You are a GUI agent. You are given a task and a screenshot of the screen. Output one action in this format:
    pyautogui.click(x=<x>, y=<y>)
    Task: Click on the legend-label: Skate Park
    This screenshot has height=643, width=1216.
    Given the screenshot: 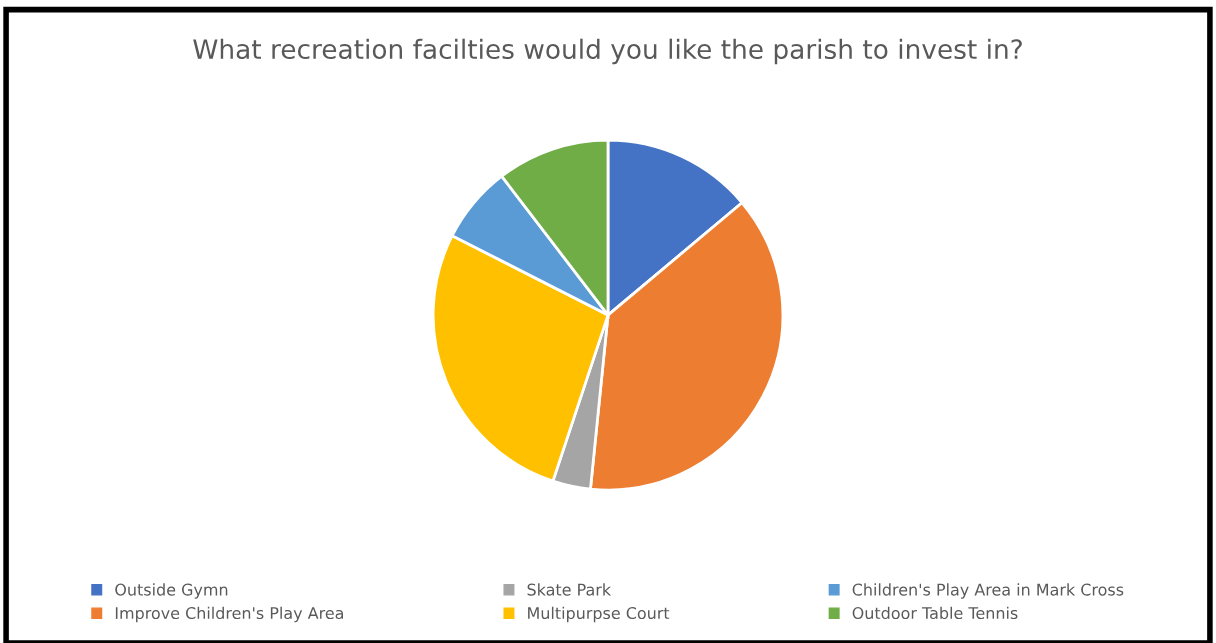 What is the action you would take?
    pyautogui.click(x=569, y=589)
    